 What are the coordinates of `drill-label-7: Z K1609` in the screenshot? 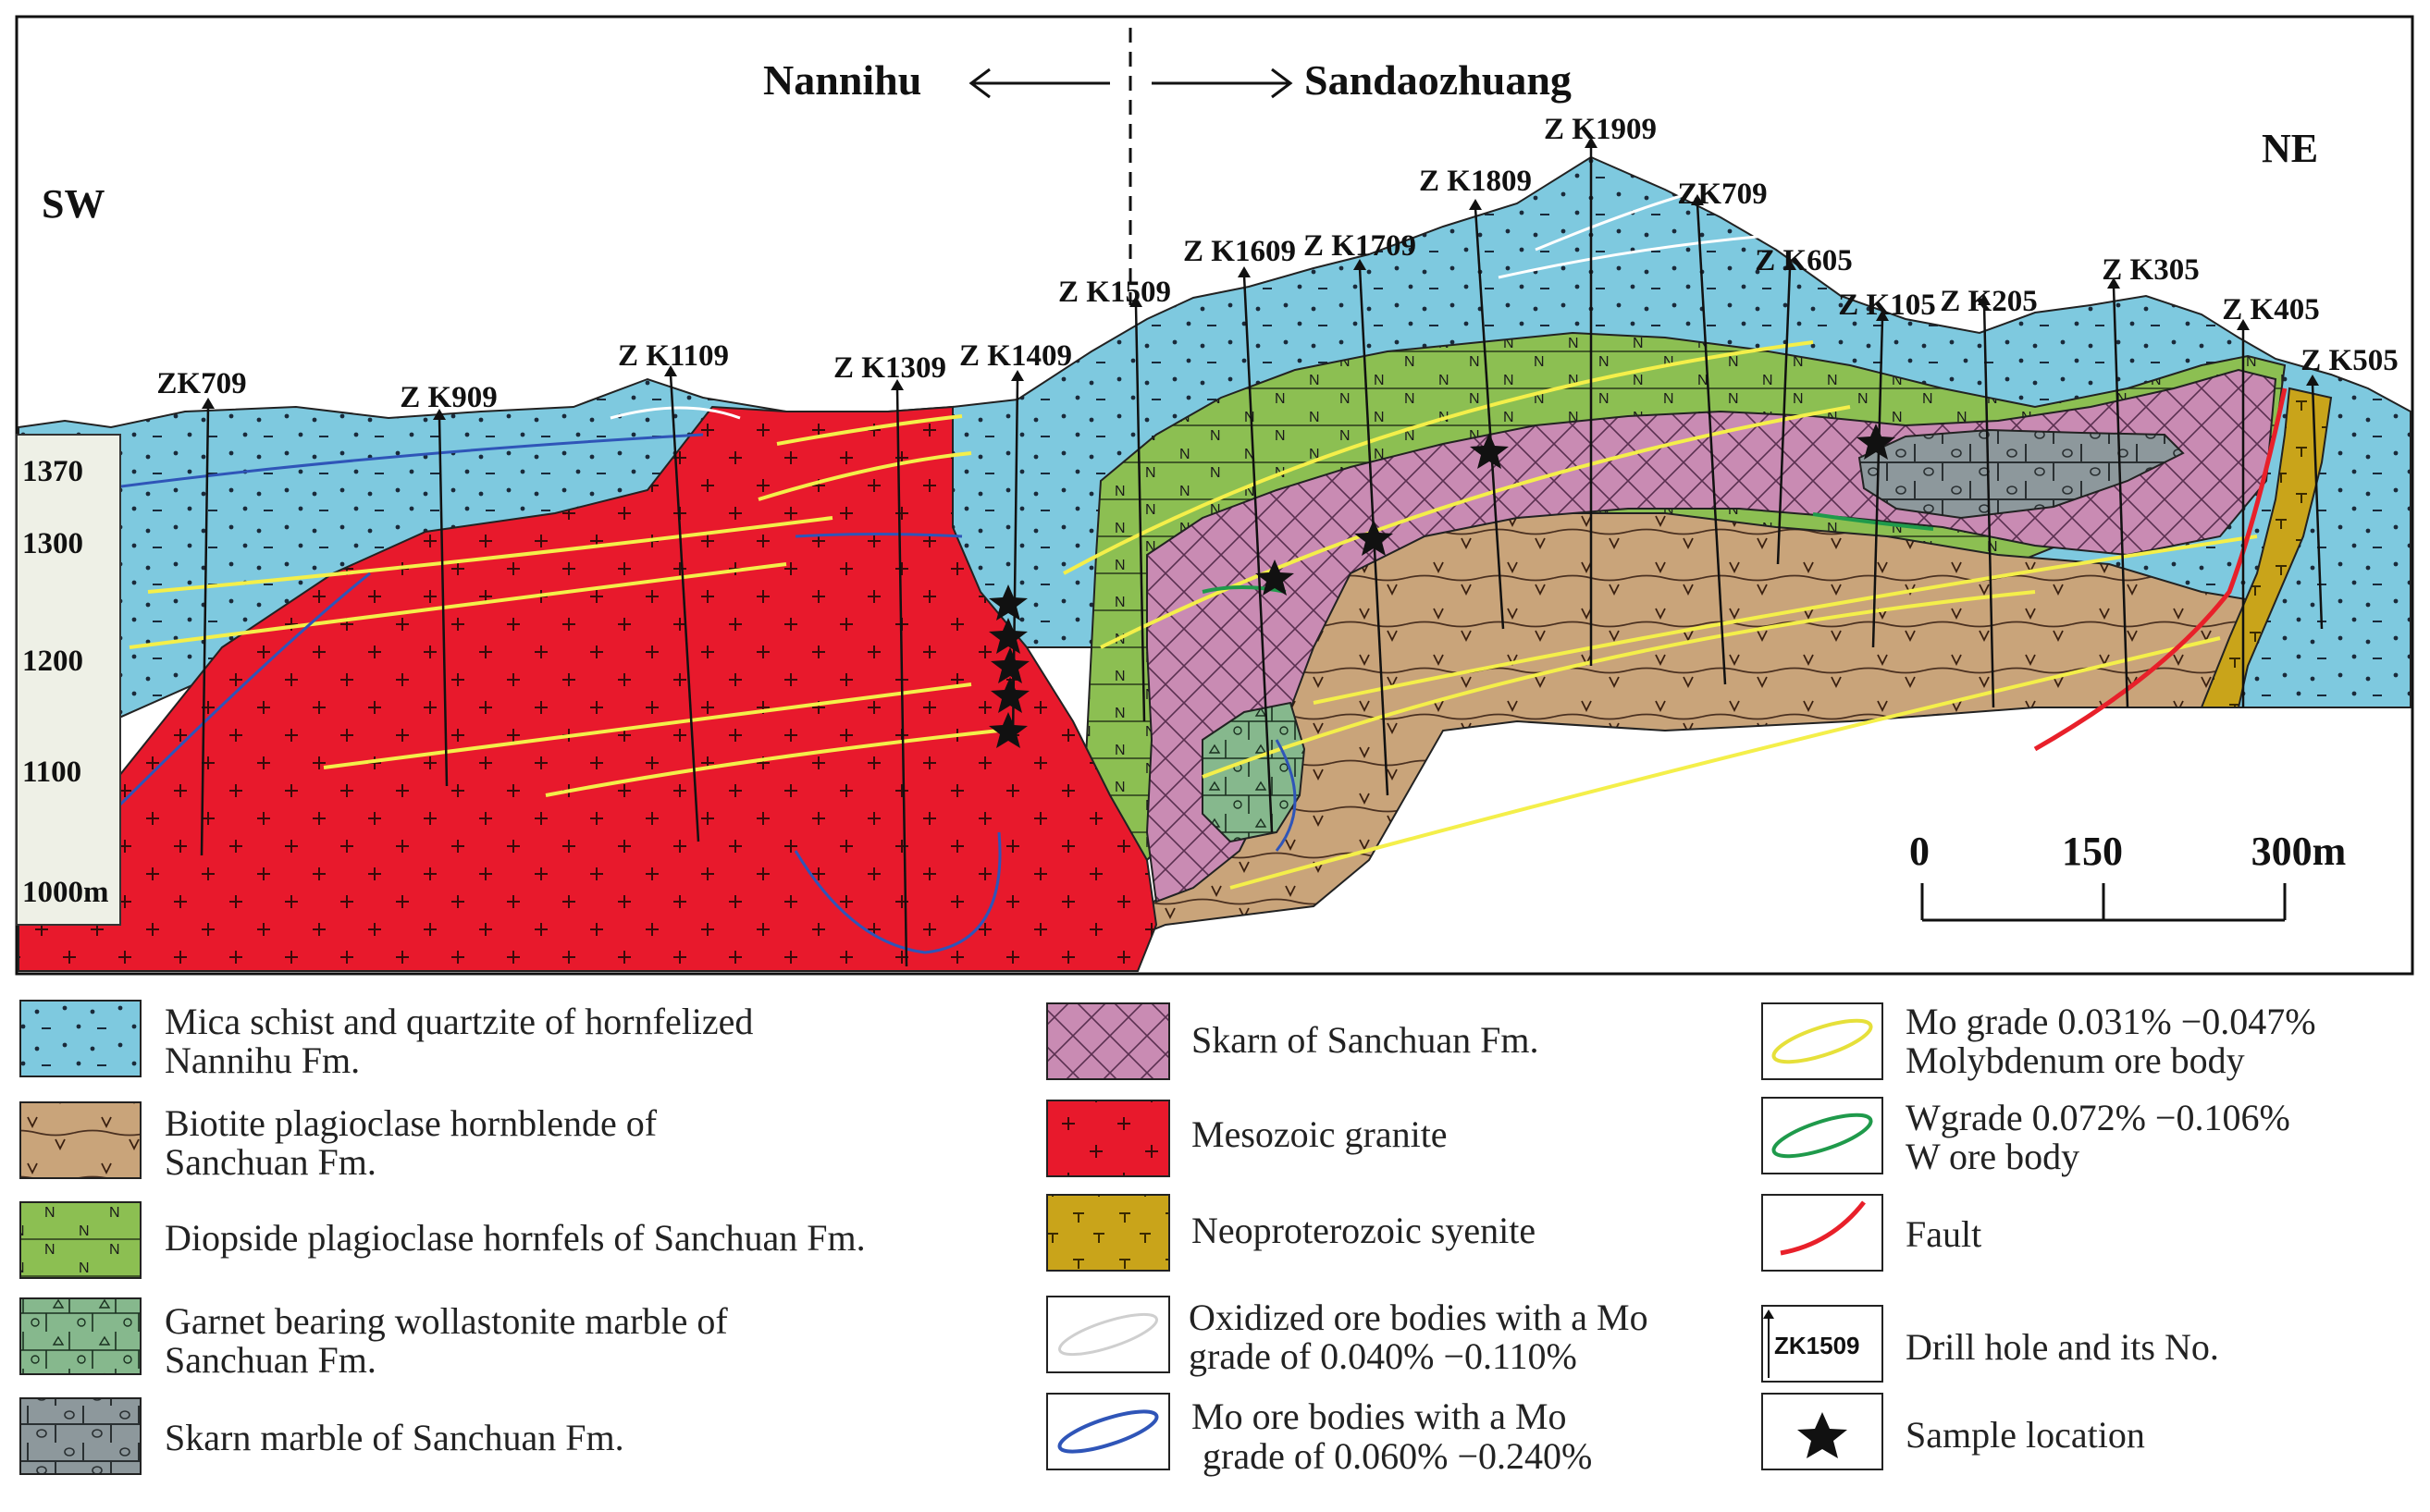 It's located at (1239, 251).